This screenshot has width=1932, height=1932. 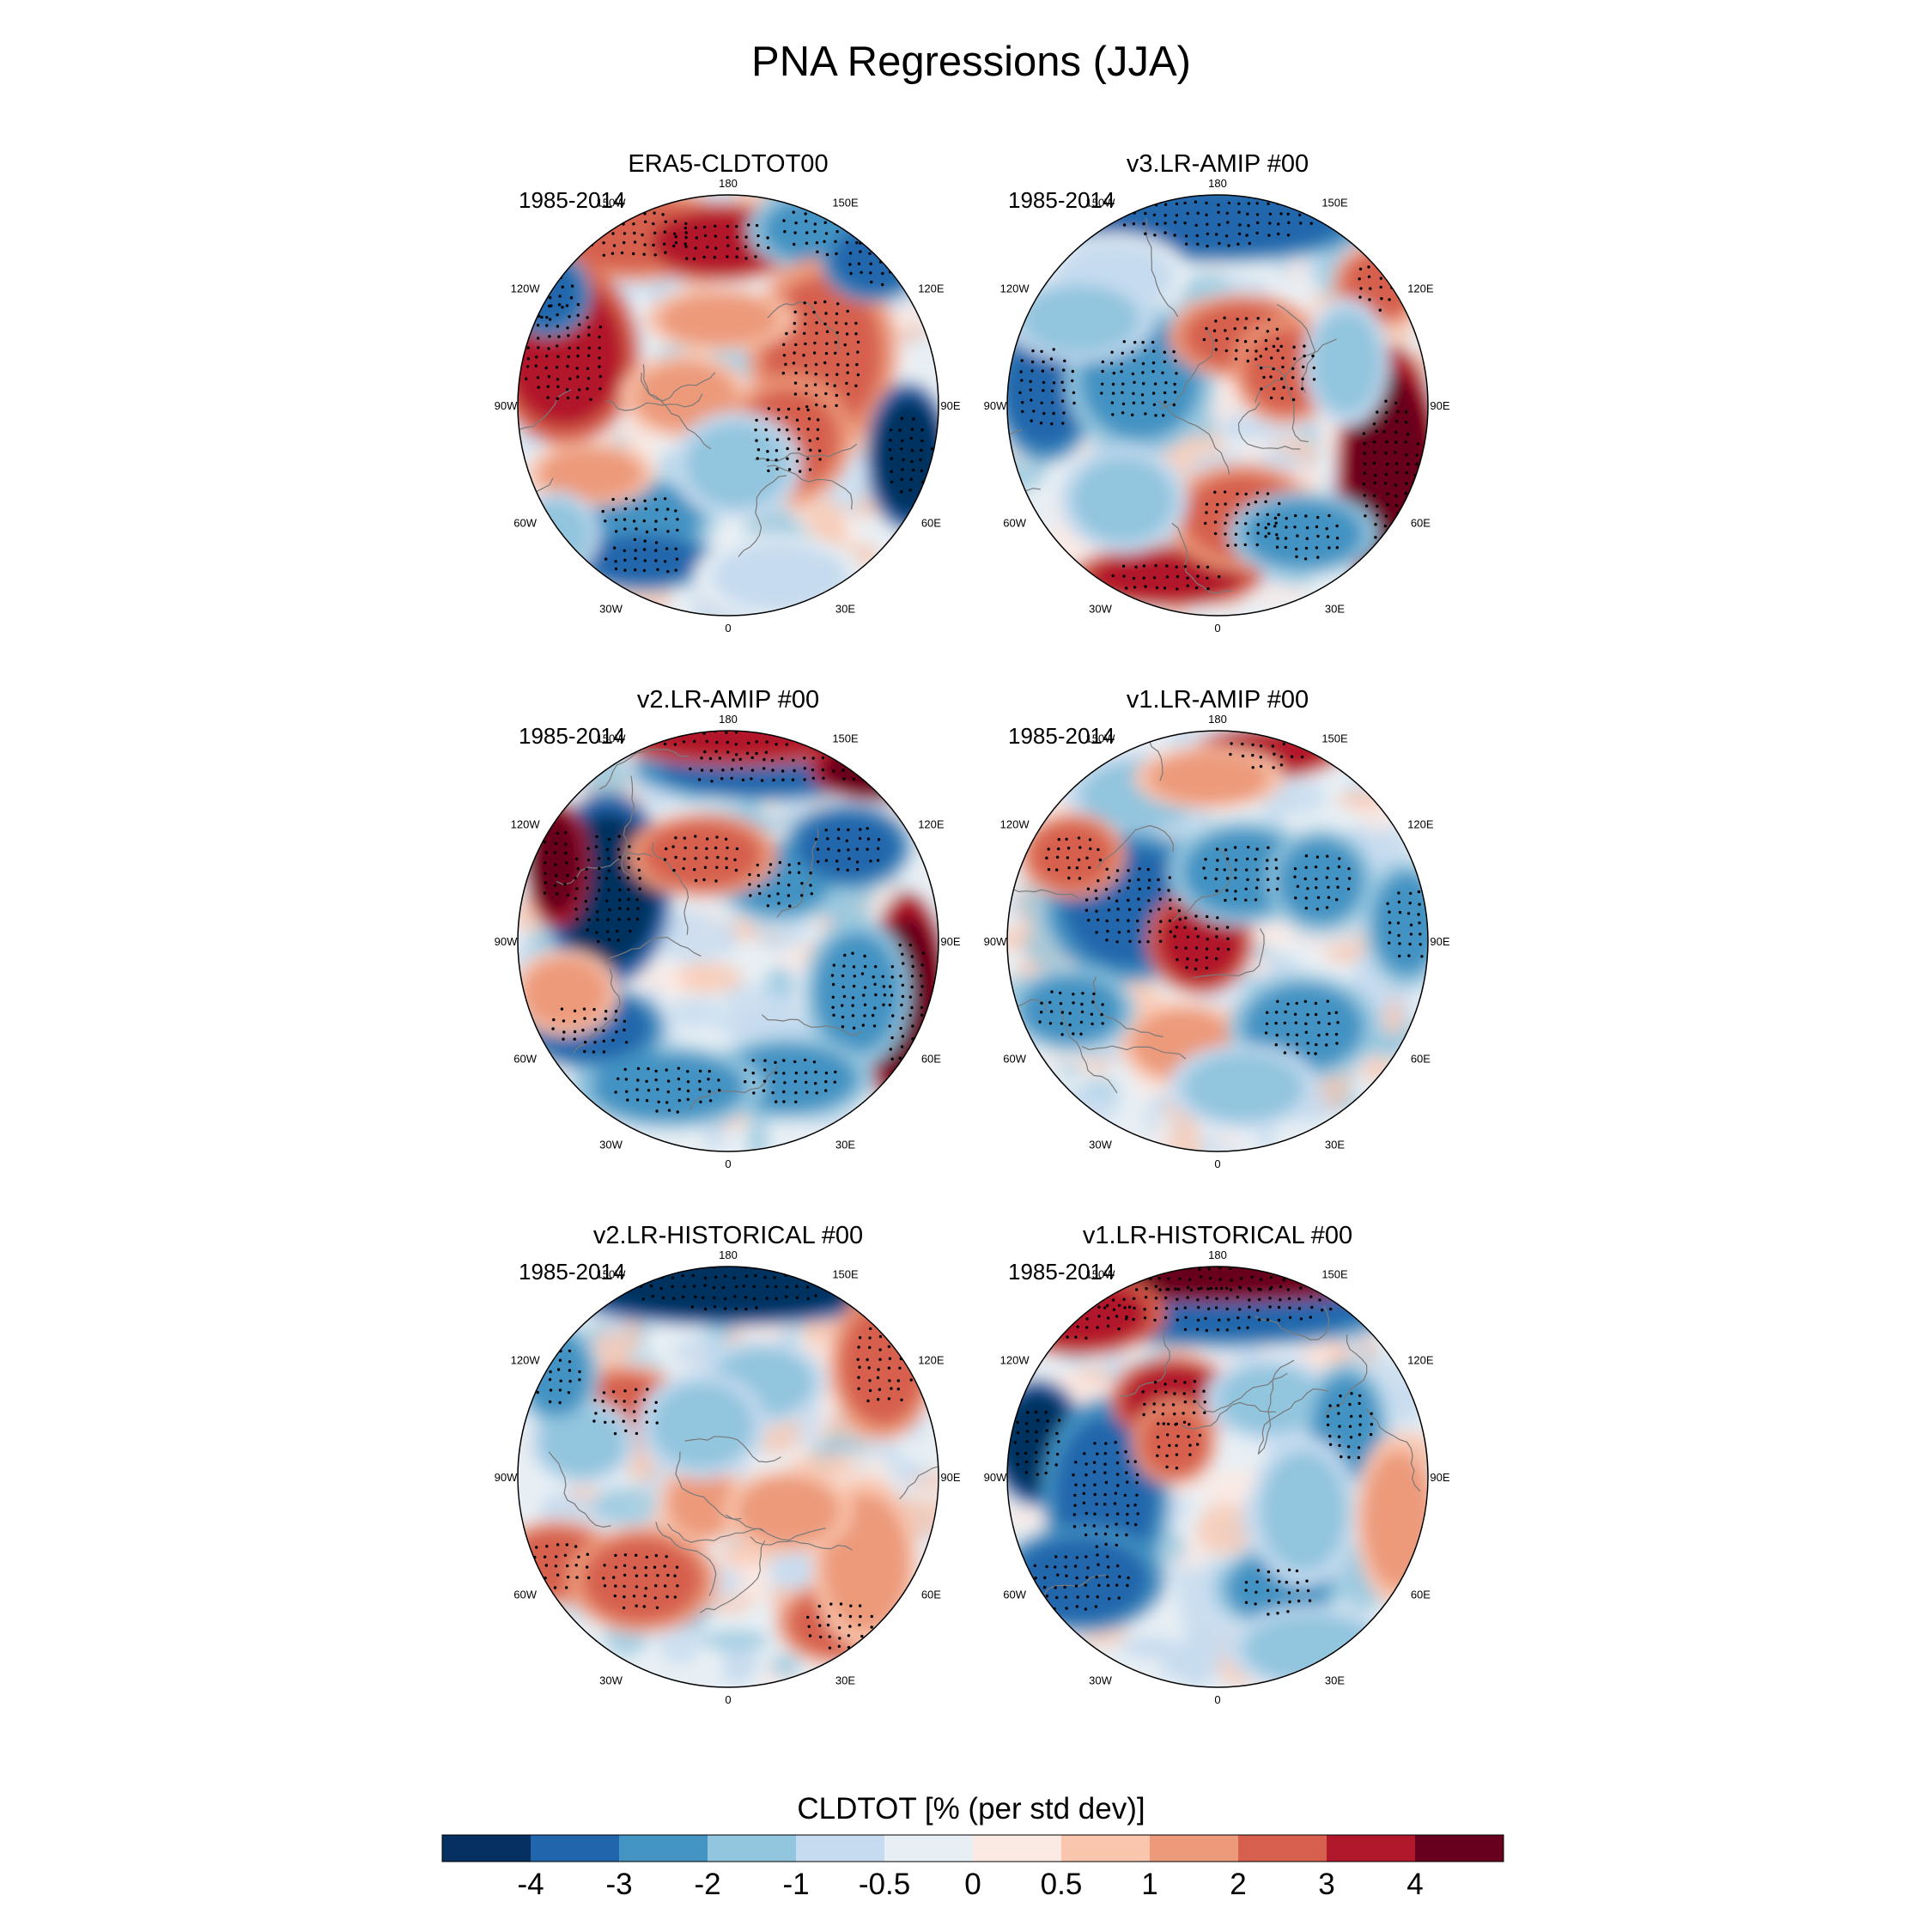 What do you see at coordinates (931, 1060) in the screenshot?
I see `longitude-label: 60E` at bounding box center [931, 1060].